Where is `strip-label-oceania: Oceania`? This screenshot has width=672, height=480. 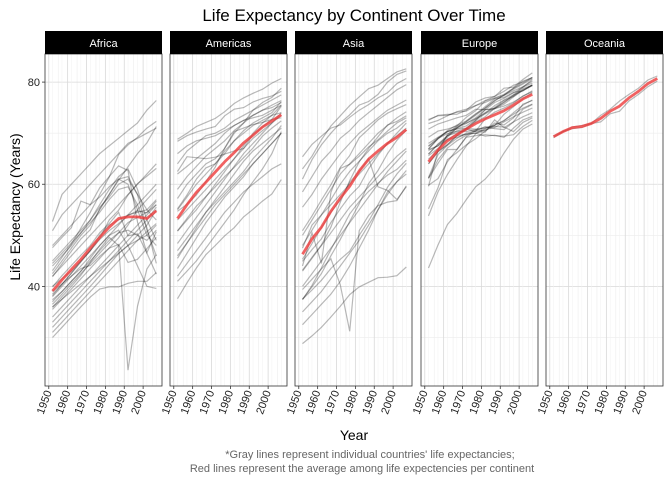
strip-label-oceania: Oceania is located at coordinates (605, 44).